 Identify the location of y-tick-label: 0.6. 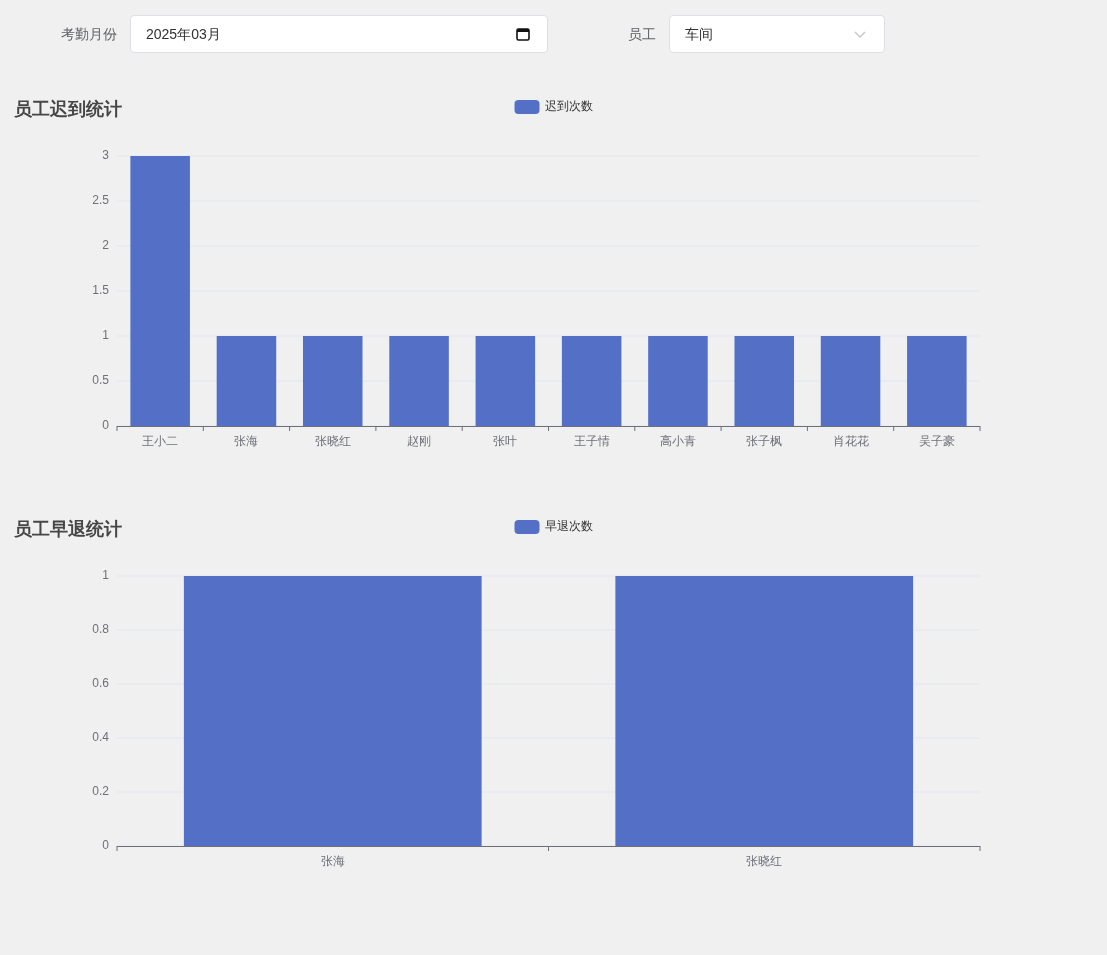
(101, 683).